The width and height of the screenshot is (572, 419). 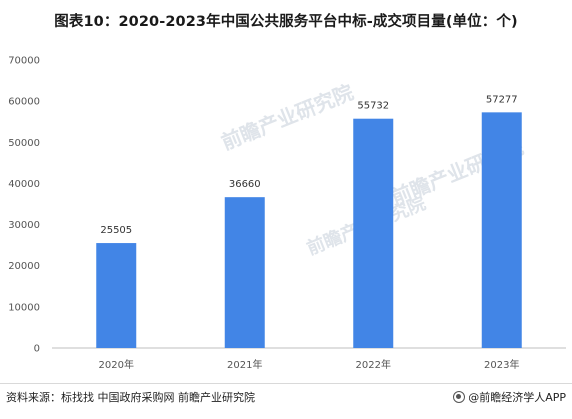 What do you see at coordinates (459, 397) in the screenshot?
I see `brand-logo-icon` at bounding box center [459, 397].